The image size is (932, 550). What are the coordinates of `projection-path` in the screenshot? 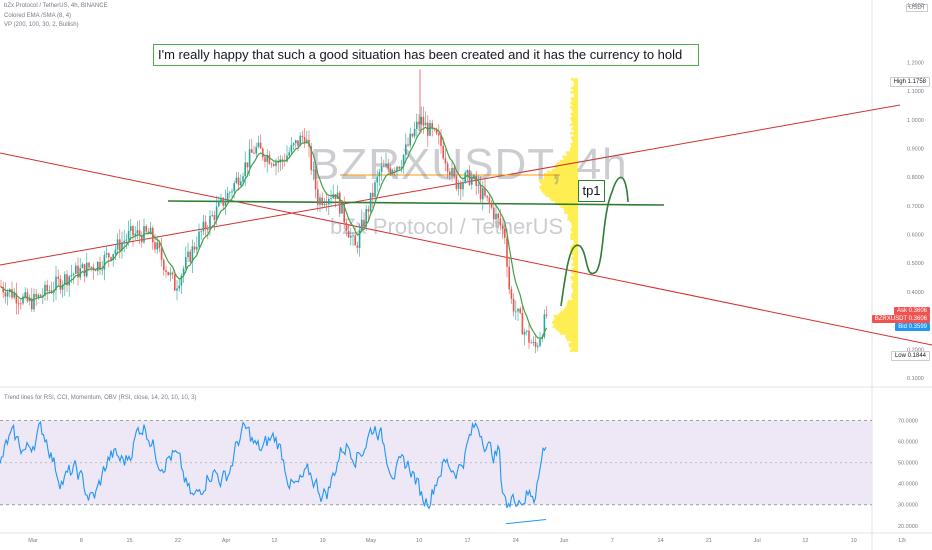 It's located at (594, 241).